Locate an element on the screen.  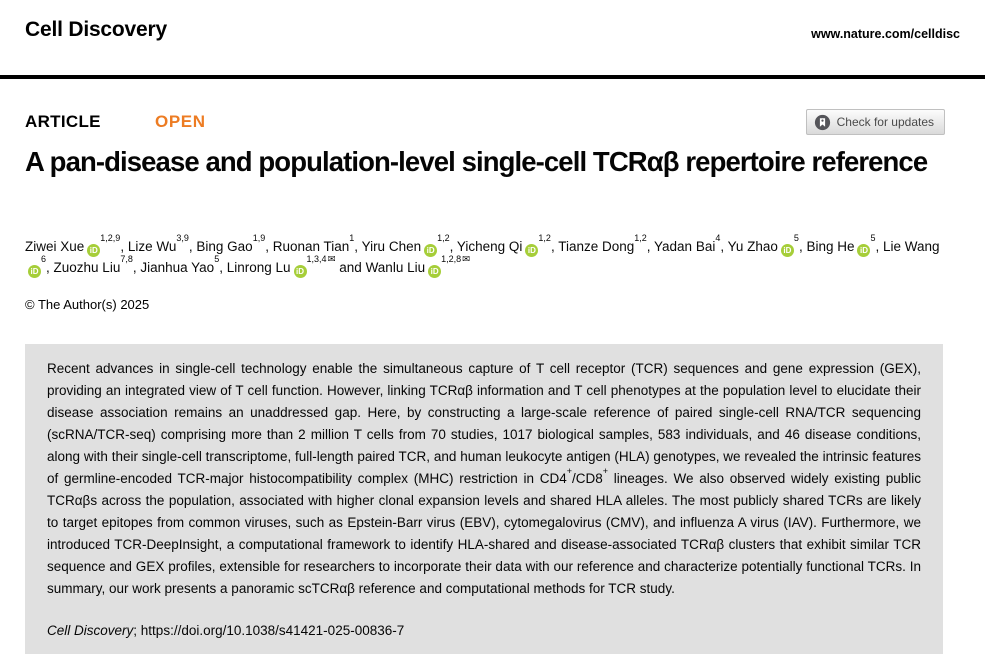
author-name: Wanlu Liu is located at coordinates (395, 267).